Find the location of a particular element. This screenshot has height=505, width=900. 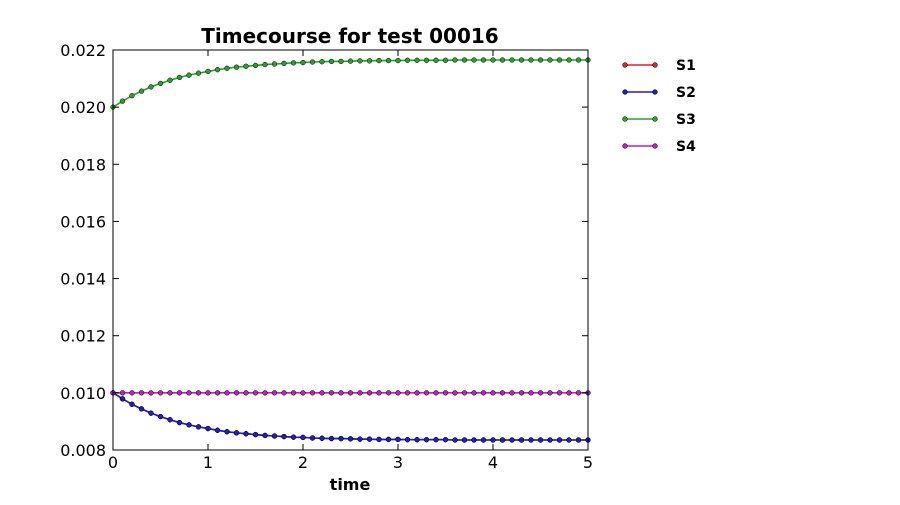

legend-item-s1: S1 is located at coordinates (659, 66).